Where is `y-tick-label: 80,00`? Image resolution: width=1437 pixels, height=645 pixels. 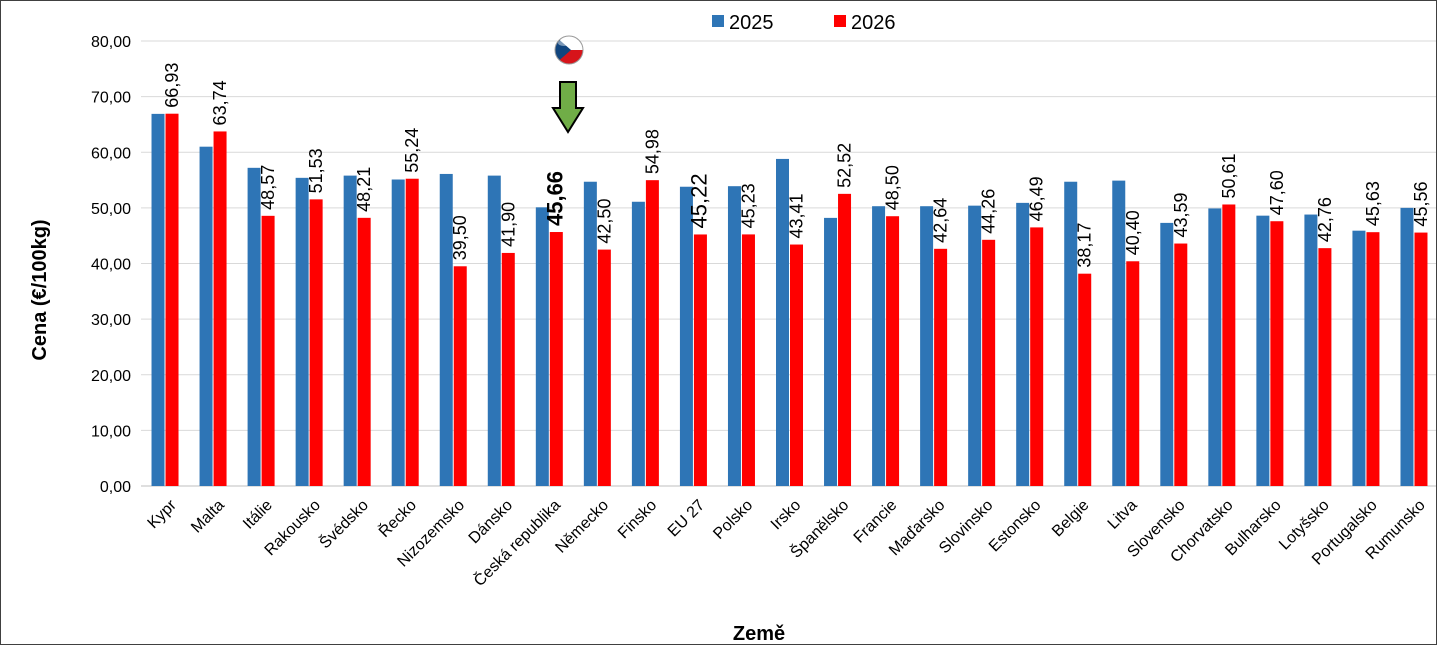 y-tick-label: 80,00 is located at coordinates (111, 42).